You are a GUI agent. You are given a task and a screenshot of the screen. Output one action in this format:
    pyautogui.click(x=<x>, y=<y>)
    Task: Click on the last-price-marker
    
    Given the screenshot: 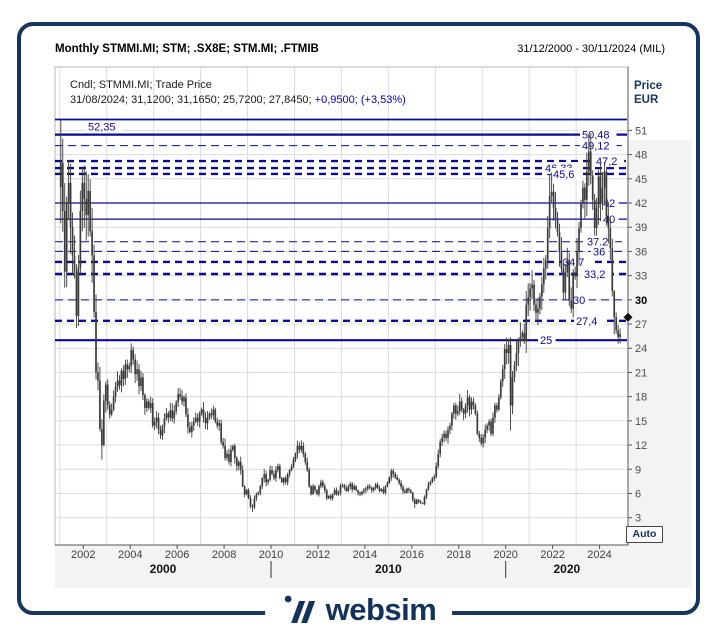 What is the action you would take?
    pyautogui.click(x=628, y=317)
    